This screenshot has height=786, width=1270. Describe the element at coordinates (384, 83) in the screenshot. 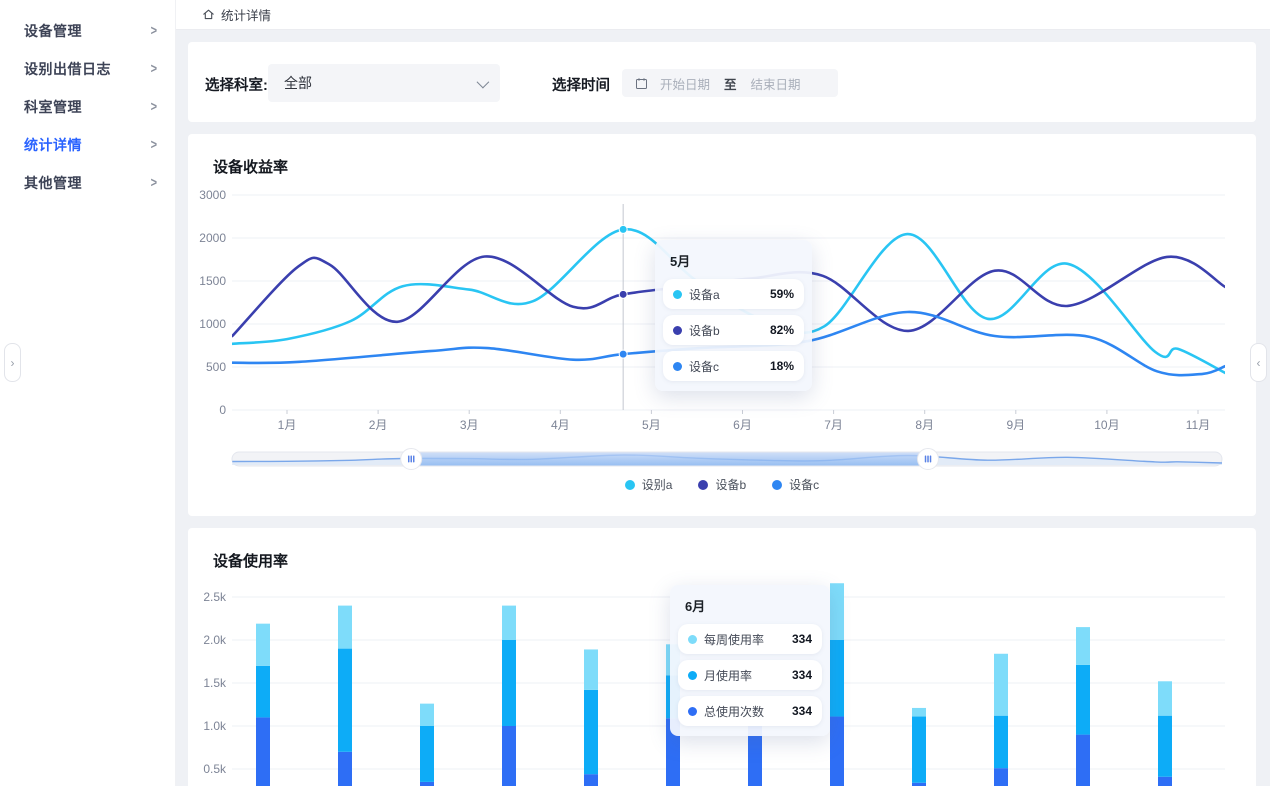

I see `department-select: 全部` at that location.